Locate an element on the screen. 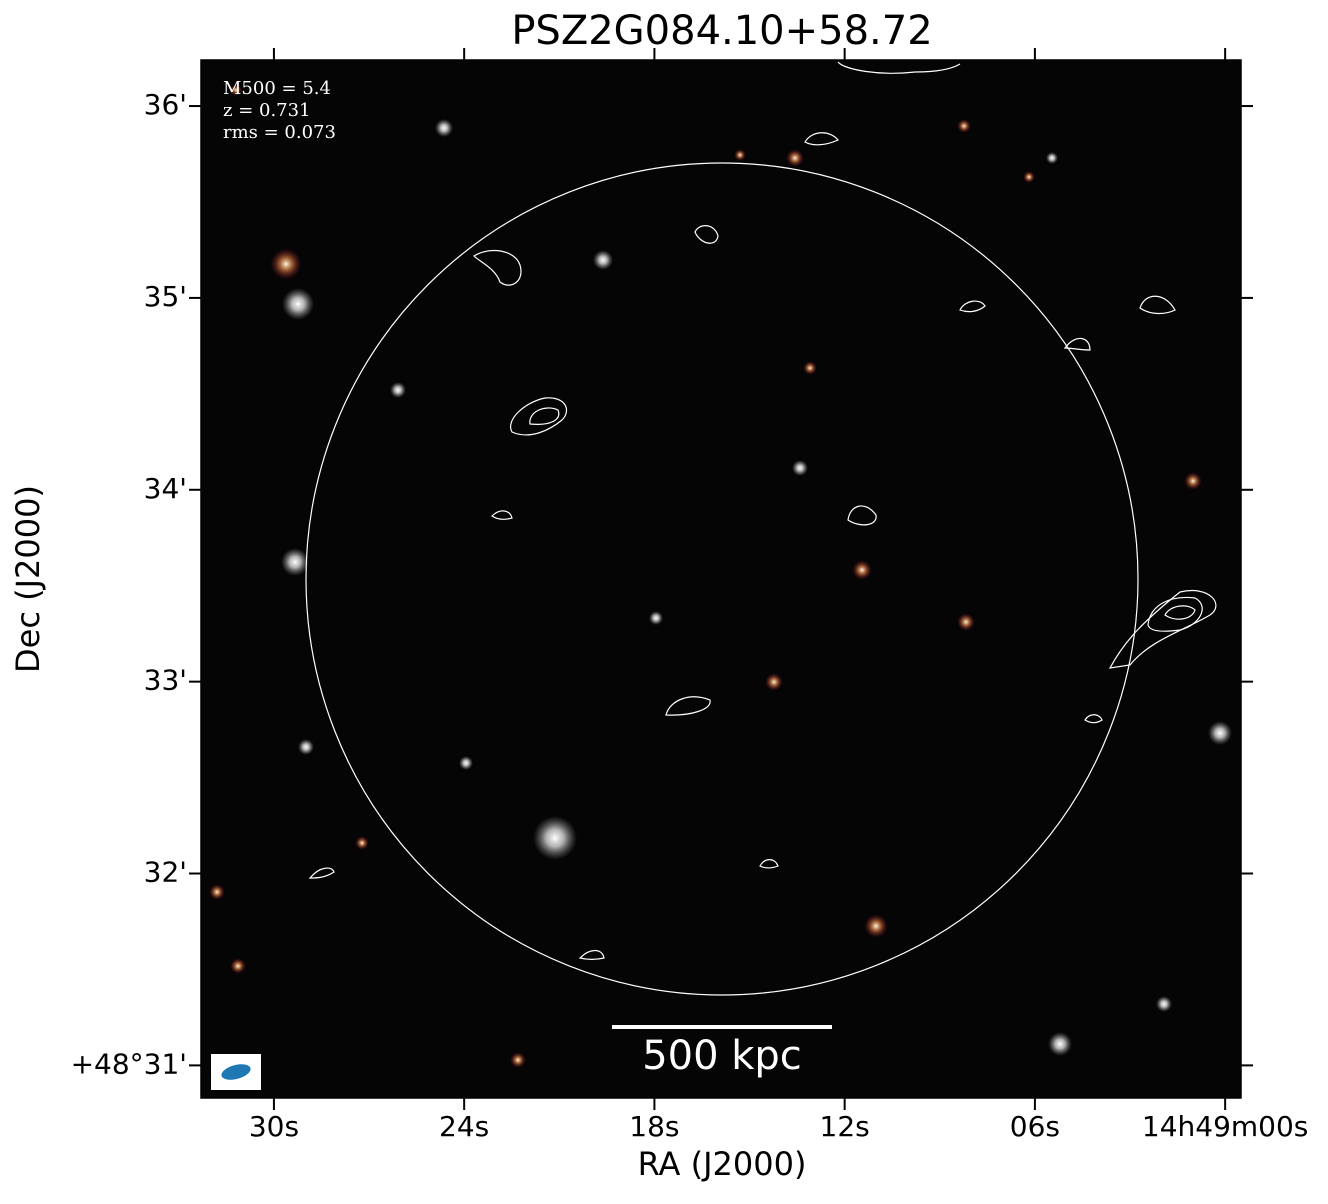 The width and height of the screenshot is (1328, 1204). x-tick-label: 24s is located at coordinates (464, 1126).